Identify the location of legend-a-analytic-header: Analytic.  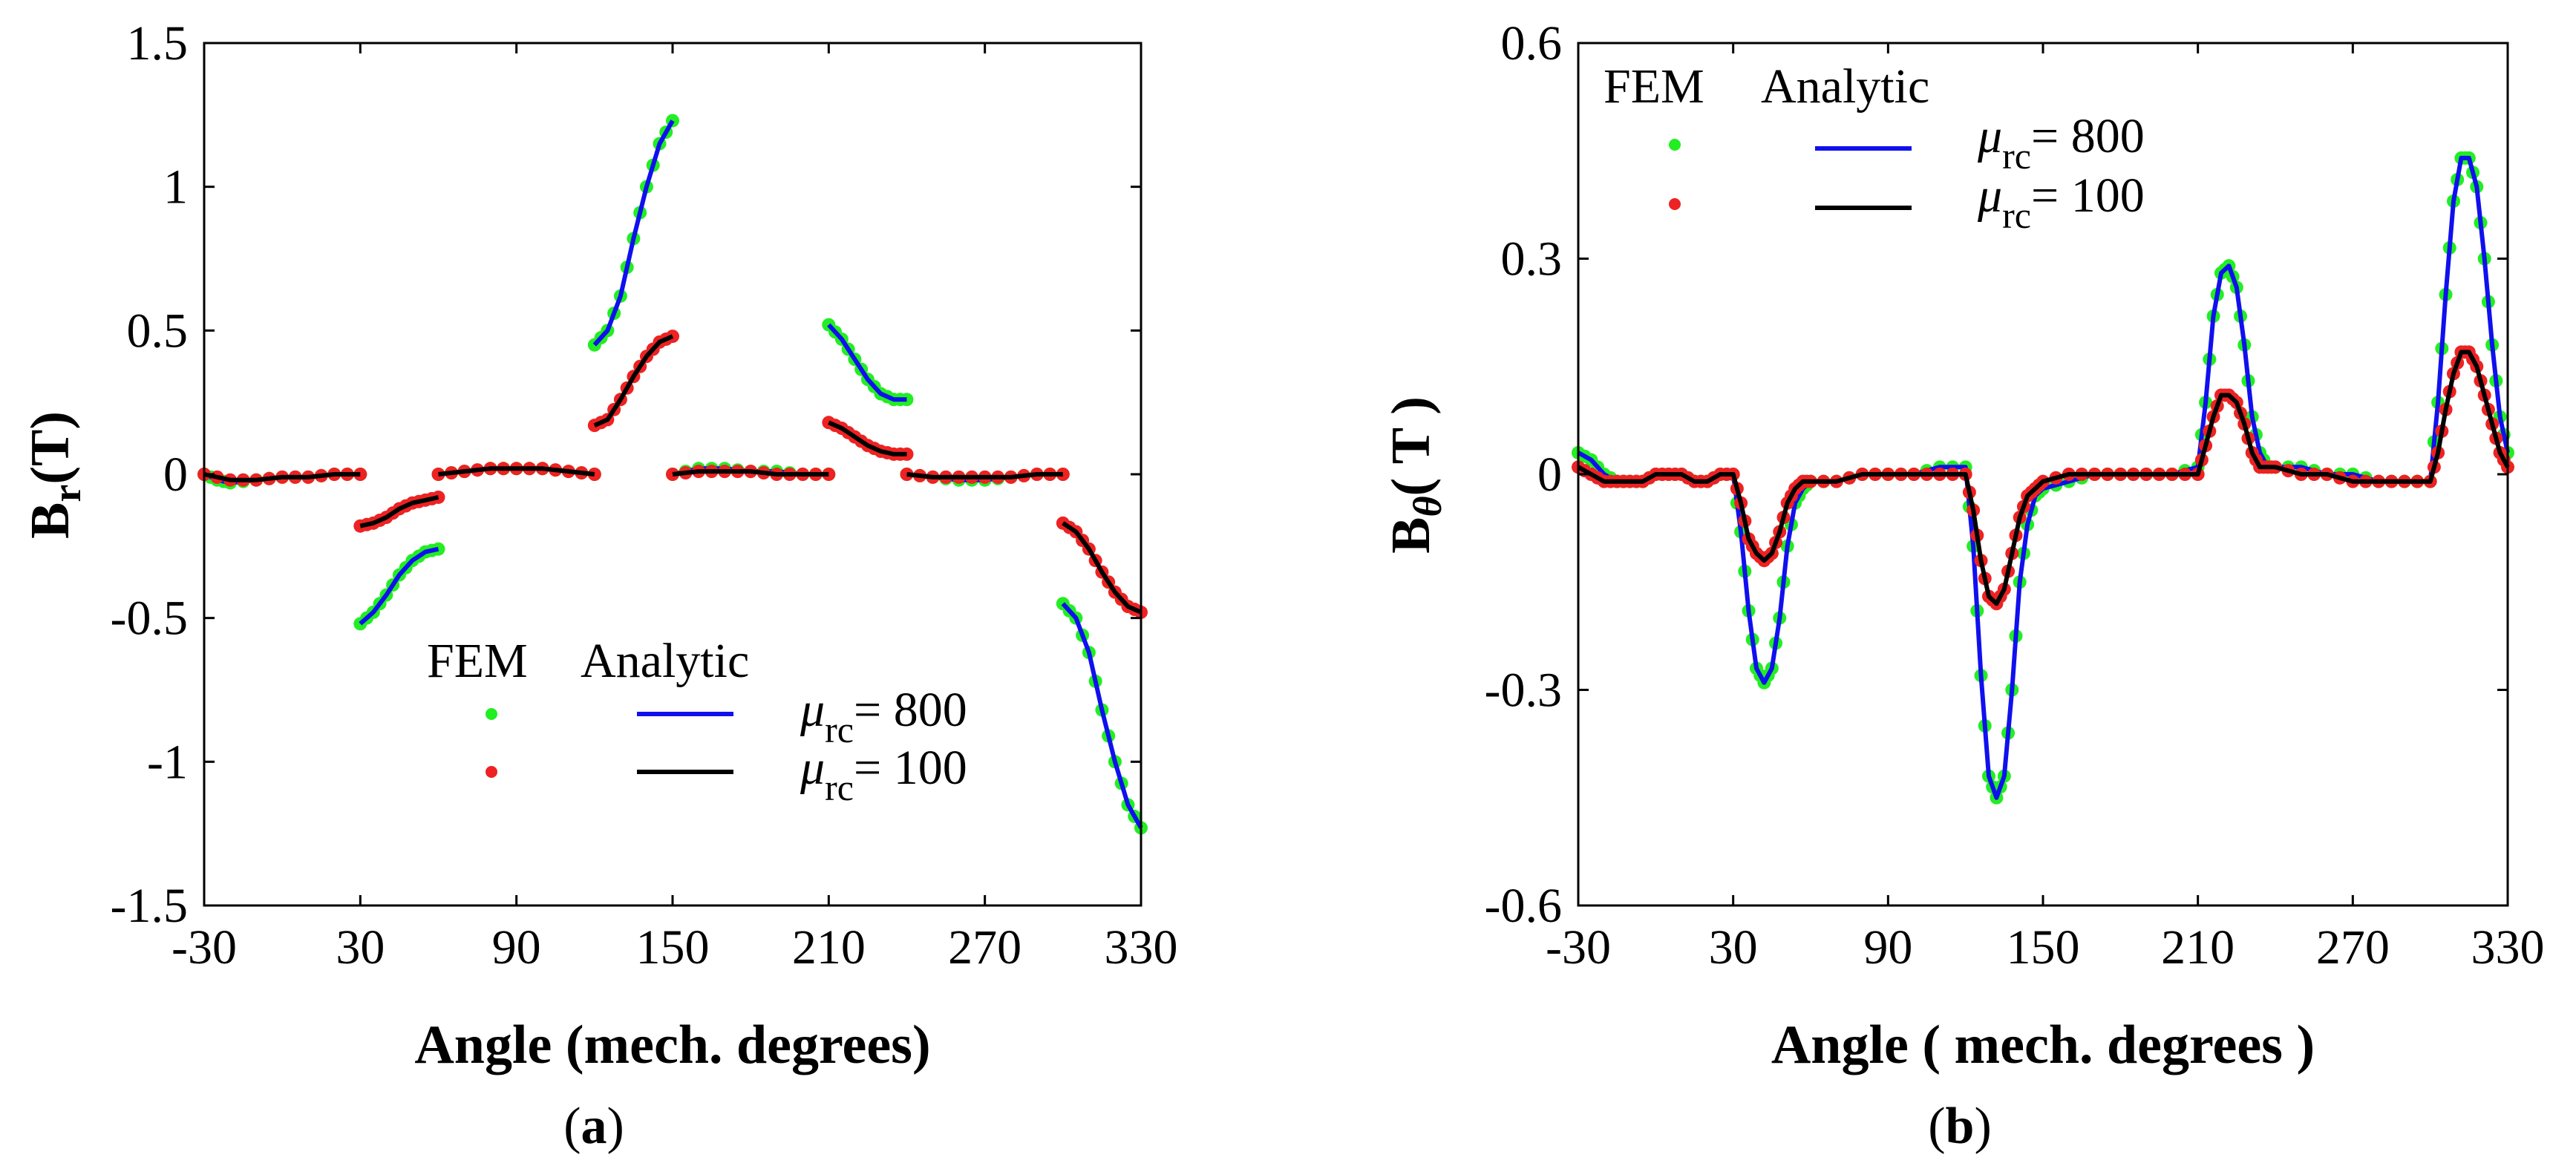
(665, 661).